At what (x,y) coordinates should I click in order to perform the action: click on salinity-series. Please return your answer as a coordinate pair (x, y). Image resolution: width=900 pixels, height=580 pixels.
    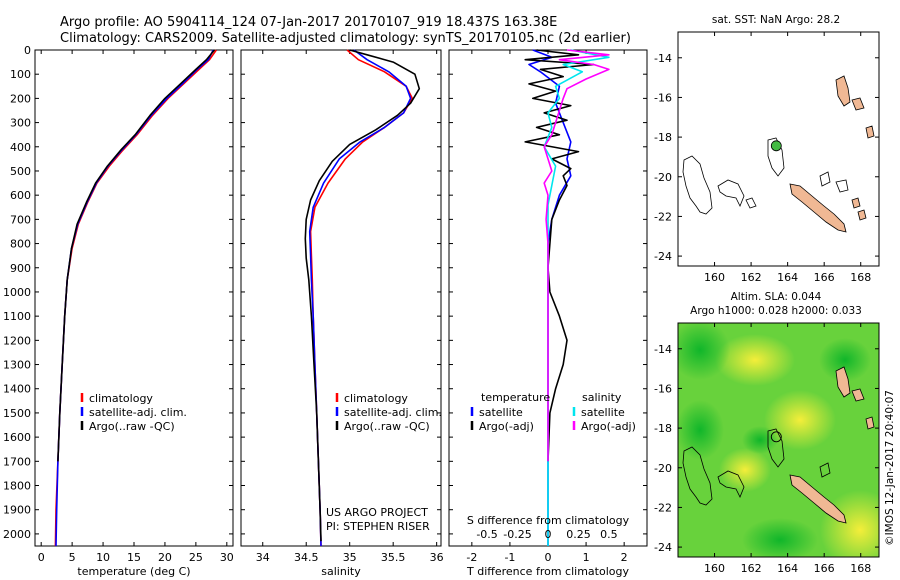
    Looking at the image, I should click on (362, 298).